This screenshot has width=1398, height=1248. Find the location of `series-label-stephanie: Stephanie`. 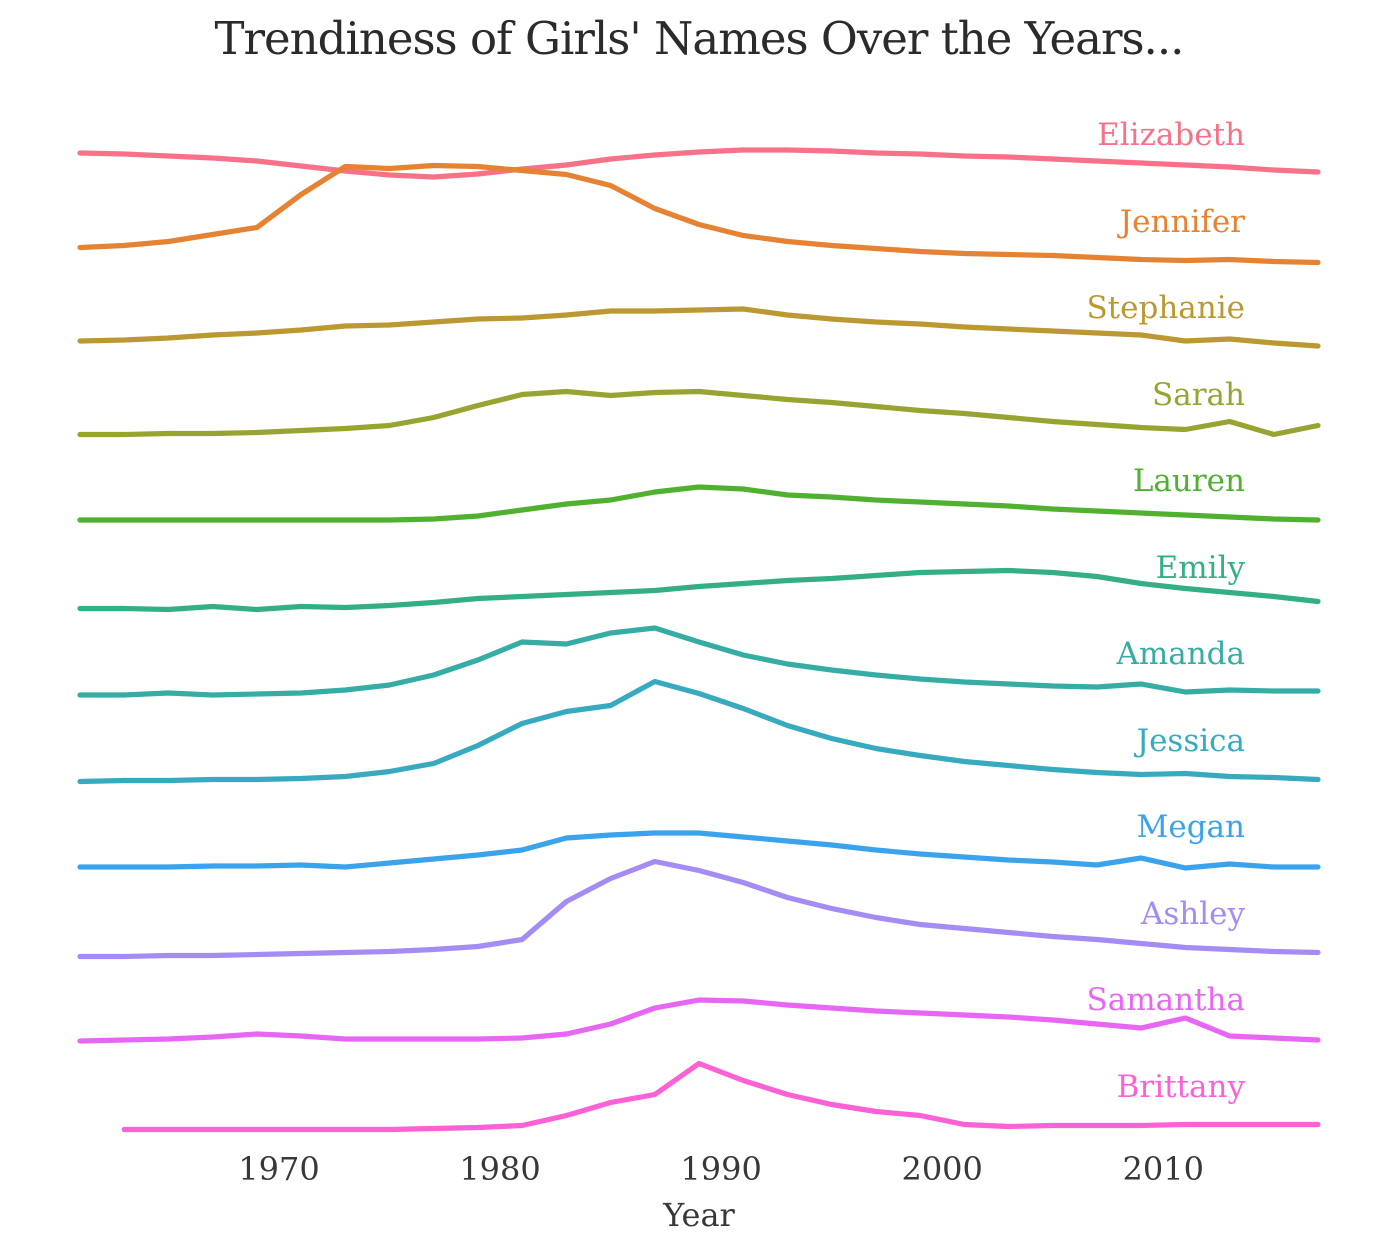

series-label-stephanie: Stephanie is located at coordinates (1165, 308).